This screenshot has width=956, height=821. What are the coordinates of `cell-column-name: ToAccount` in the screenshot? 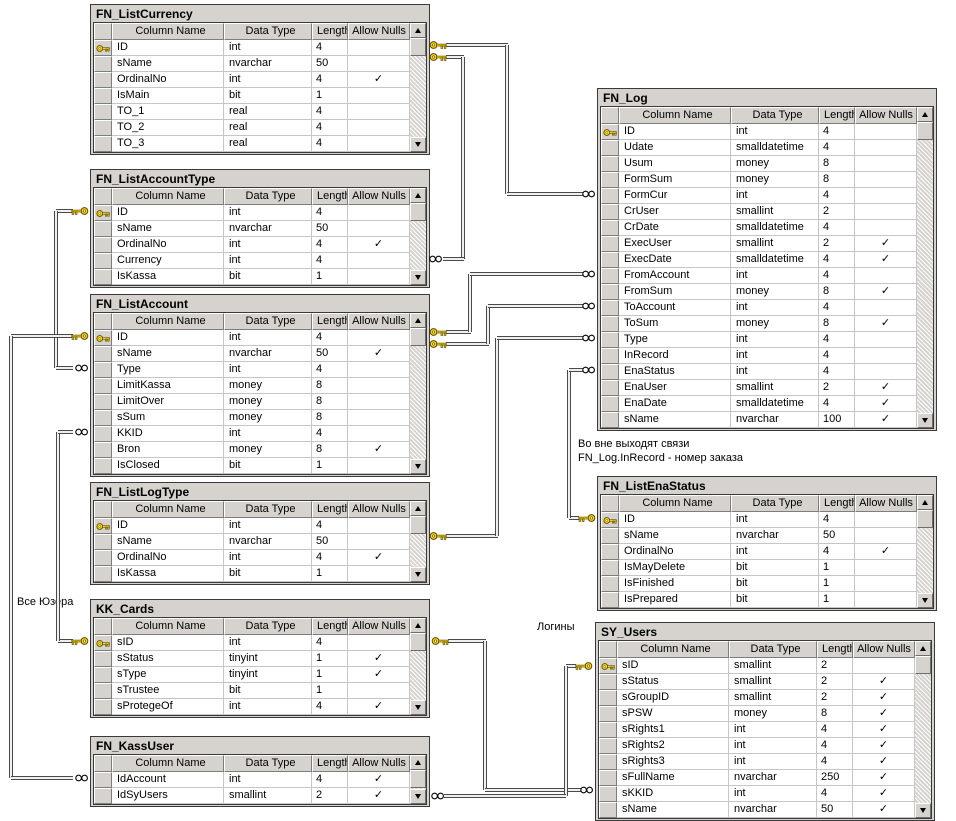 It's located at (675, 308).